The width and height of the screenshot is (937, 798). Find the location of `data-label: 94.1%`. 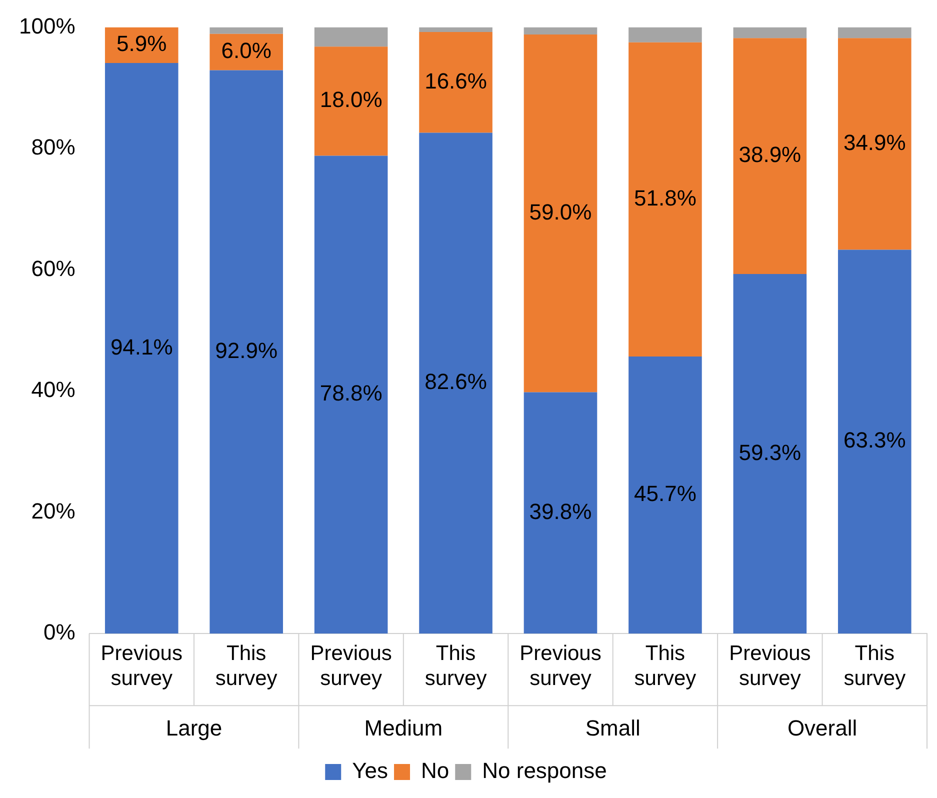

data-label: 94.1% is located at coordinates (141, 347).